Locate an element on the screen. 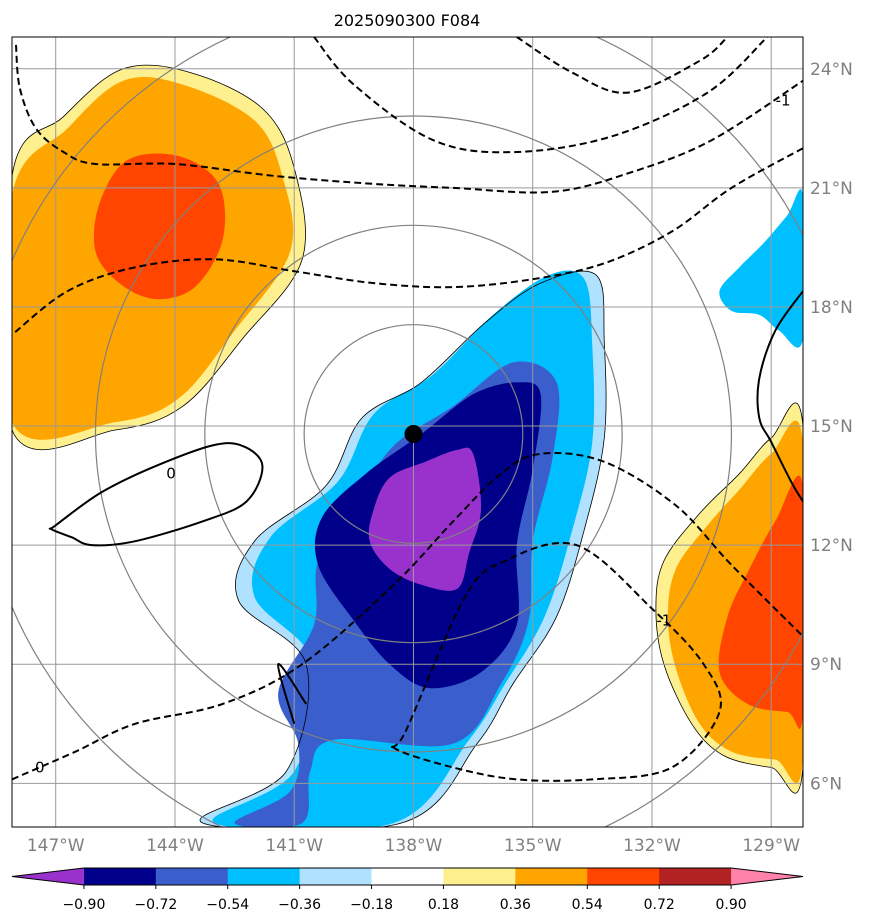 This screenshot has height=924, width=873. lon-tick-label: 132°W is located at coordinates (652, 846).